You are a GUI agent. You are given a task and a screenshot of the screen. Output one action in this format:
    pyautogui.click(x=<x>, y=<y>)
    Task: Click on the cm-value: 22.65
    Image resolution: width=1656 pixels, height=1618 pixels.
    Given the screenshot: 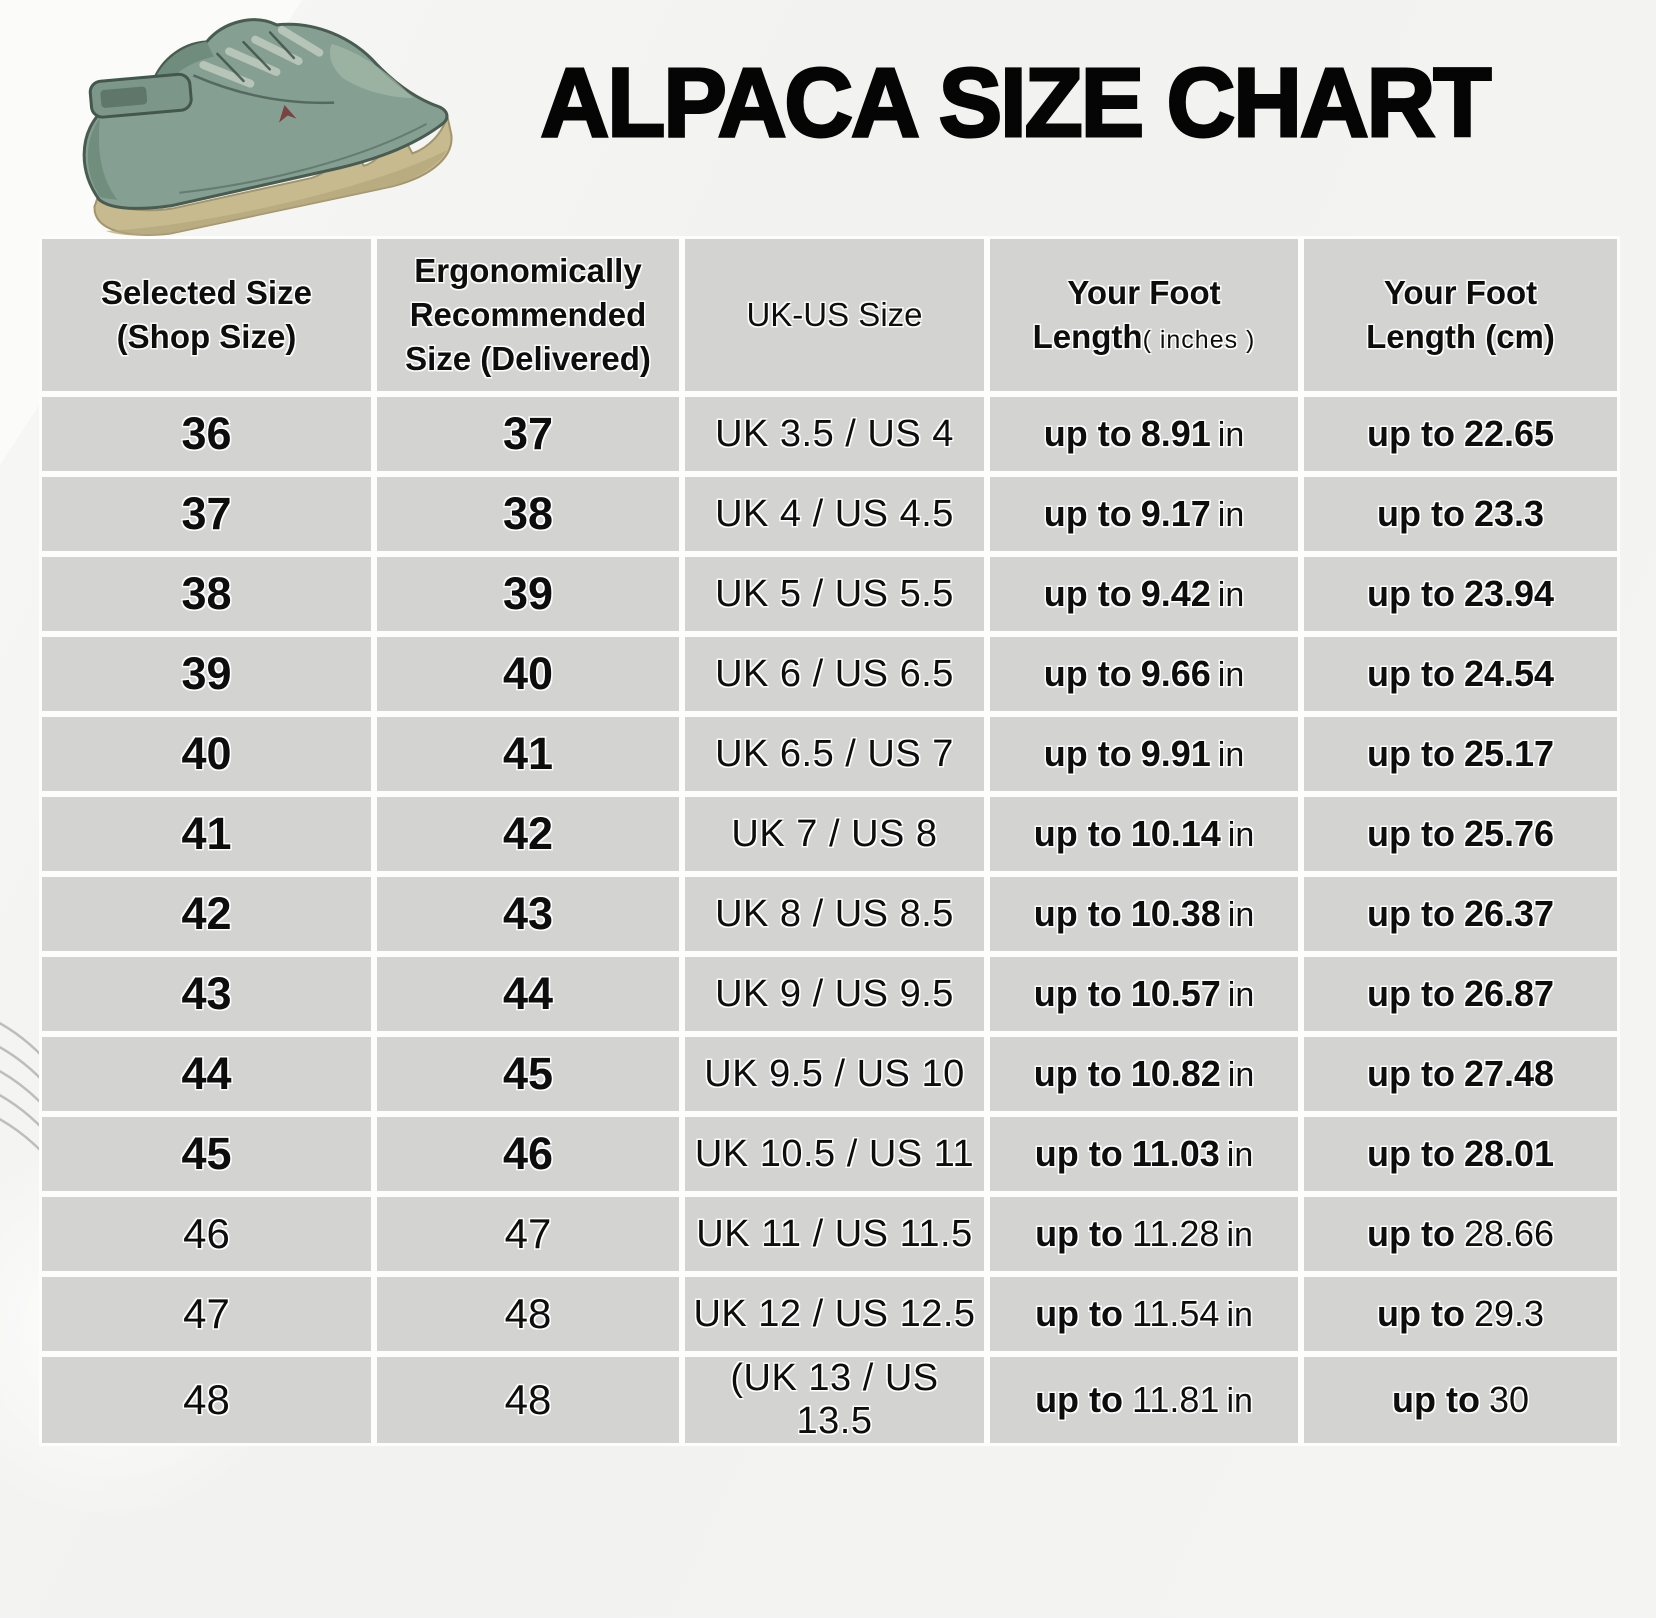 What is the action you would take?
    pyautogui.click(x=1509, y=433)
    